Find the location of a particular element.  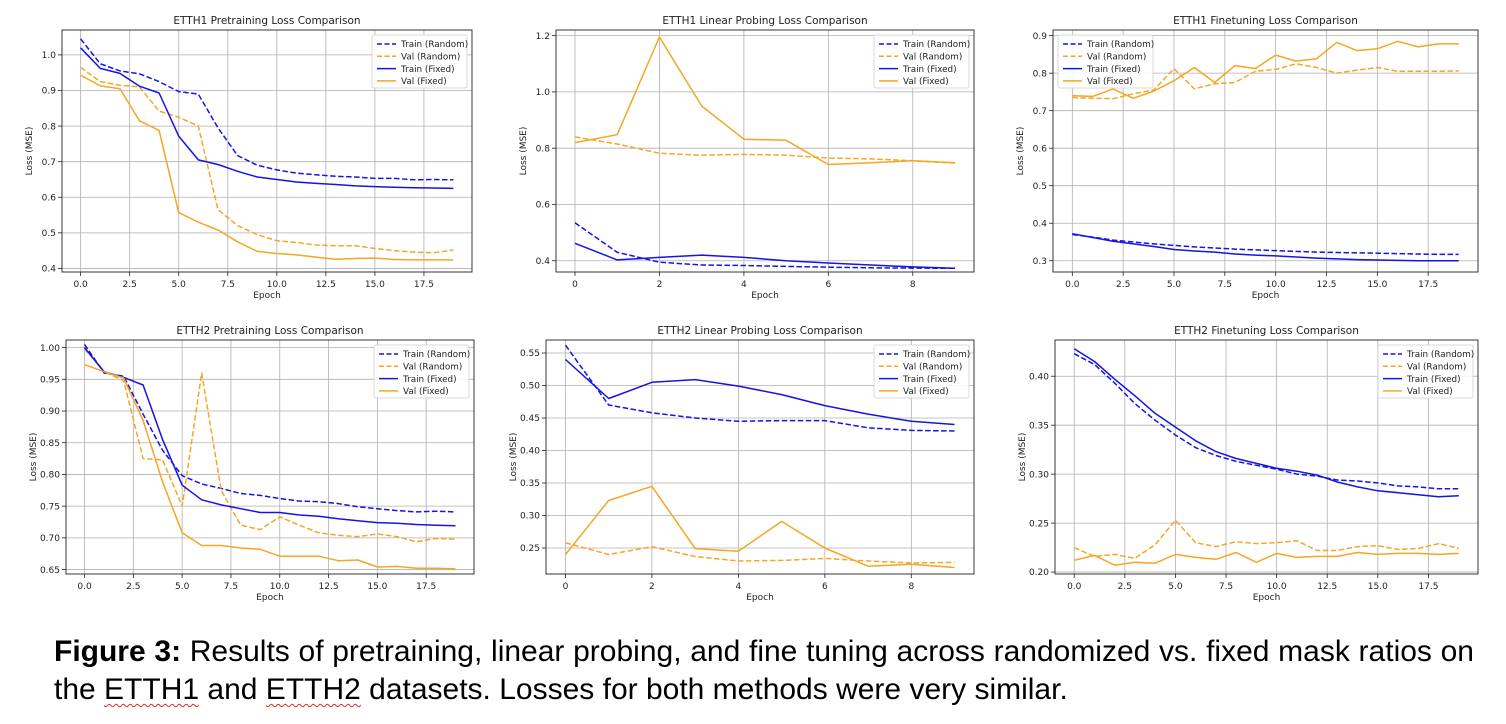

y-tick-label: 1.00 is located at coordinates (50, 349).